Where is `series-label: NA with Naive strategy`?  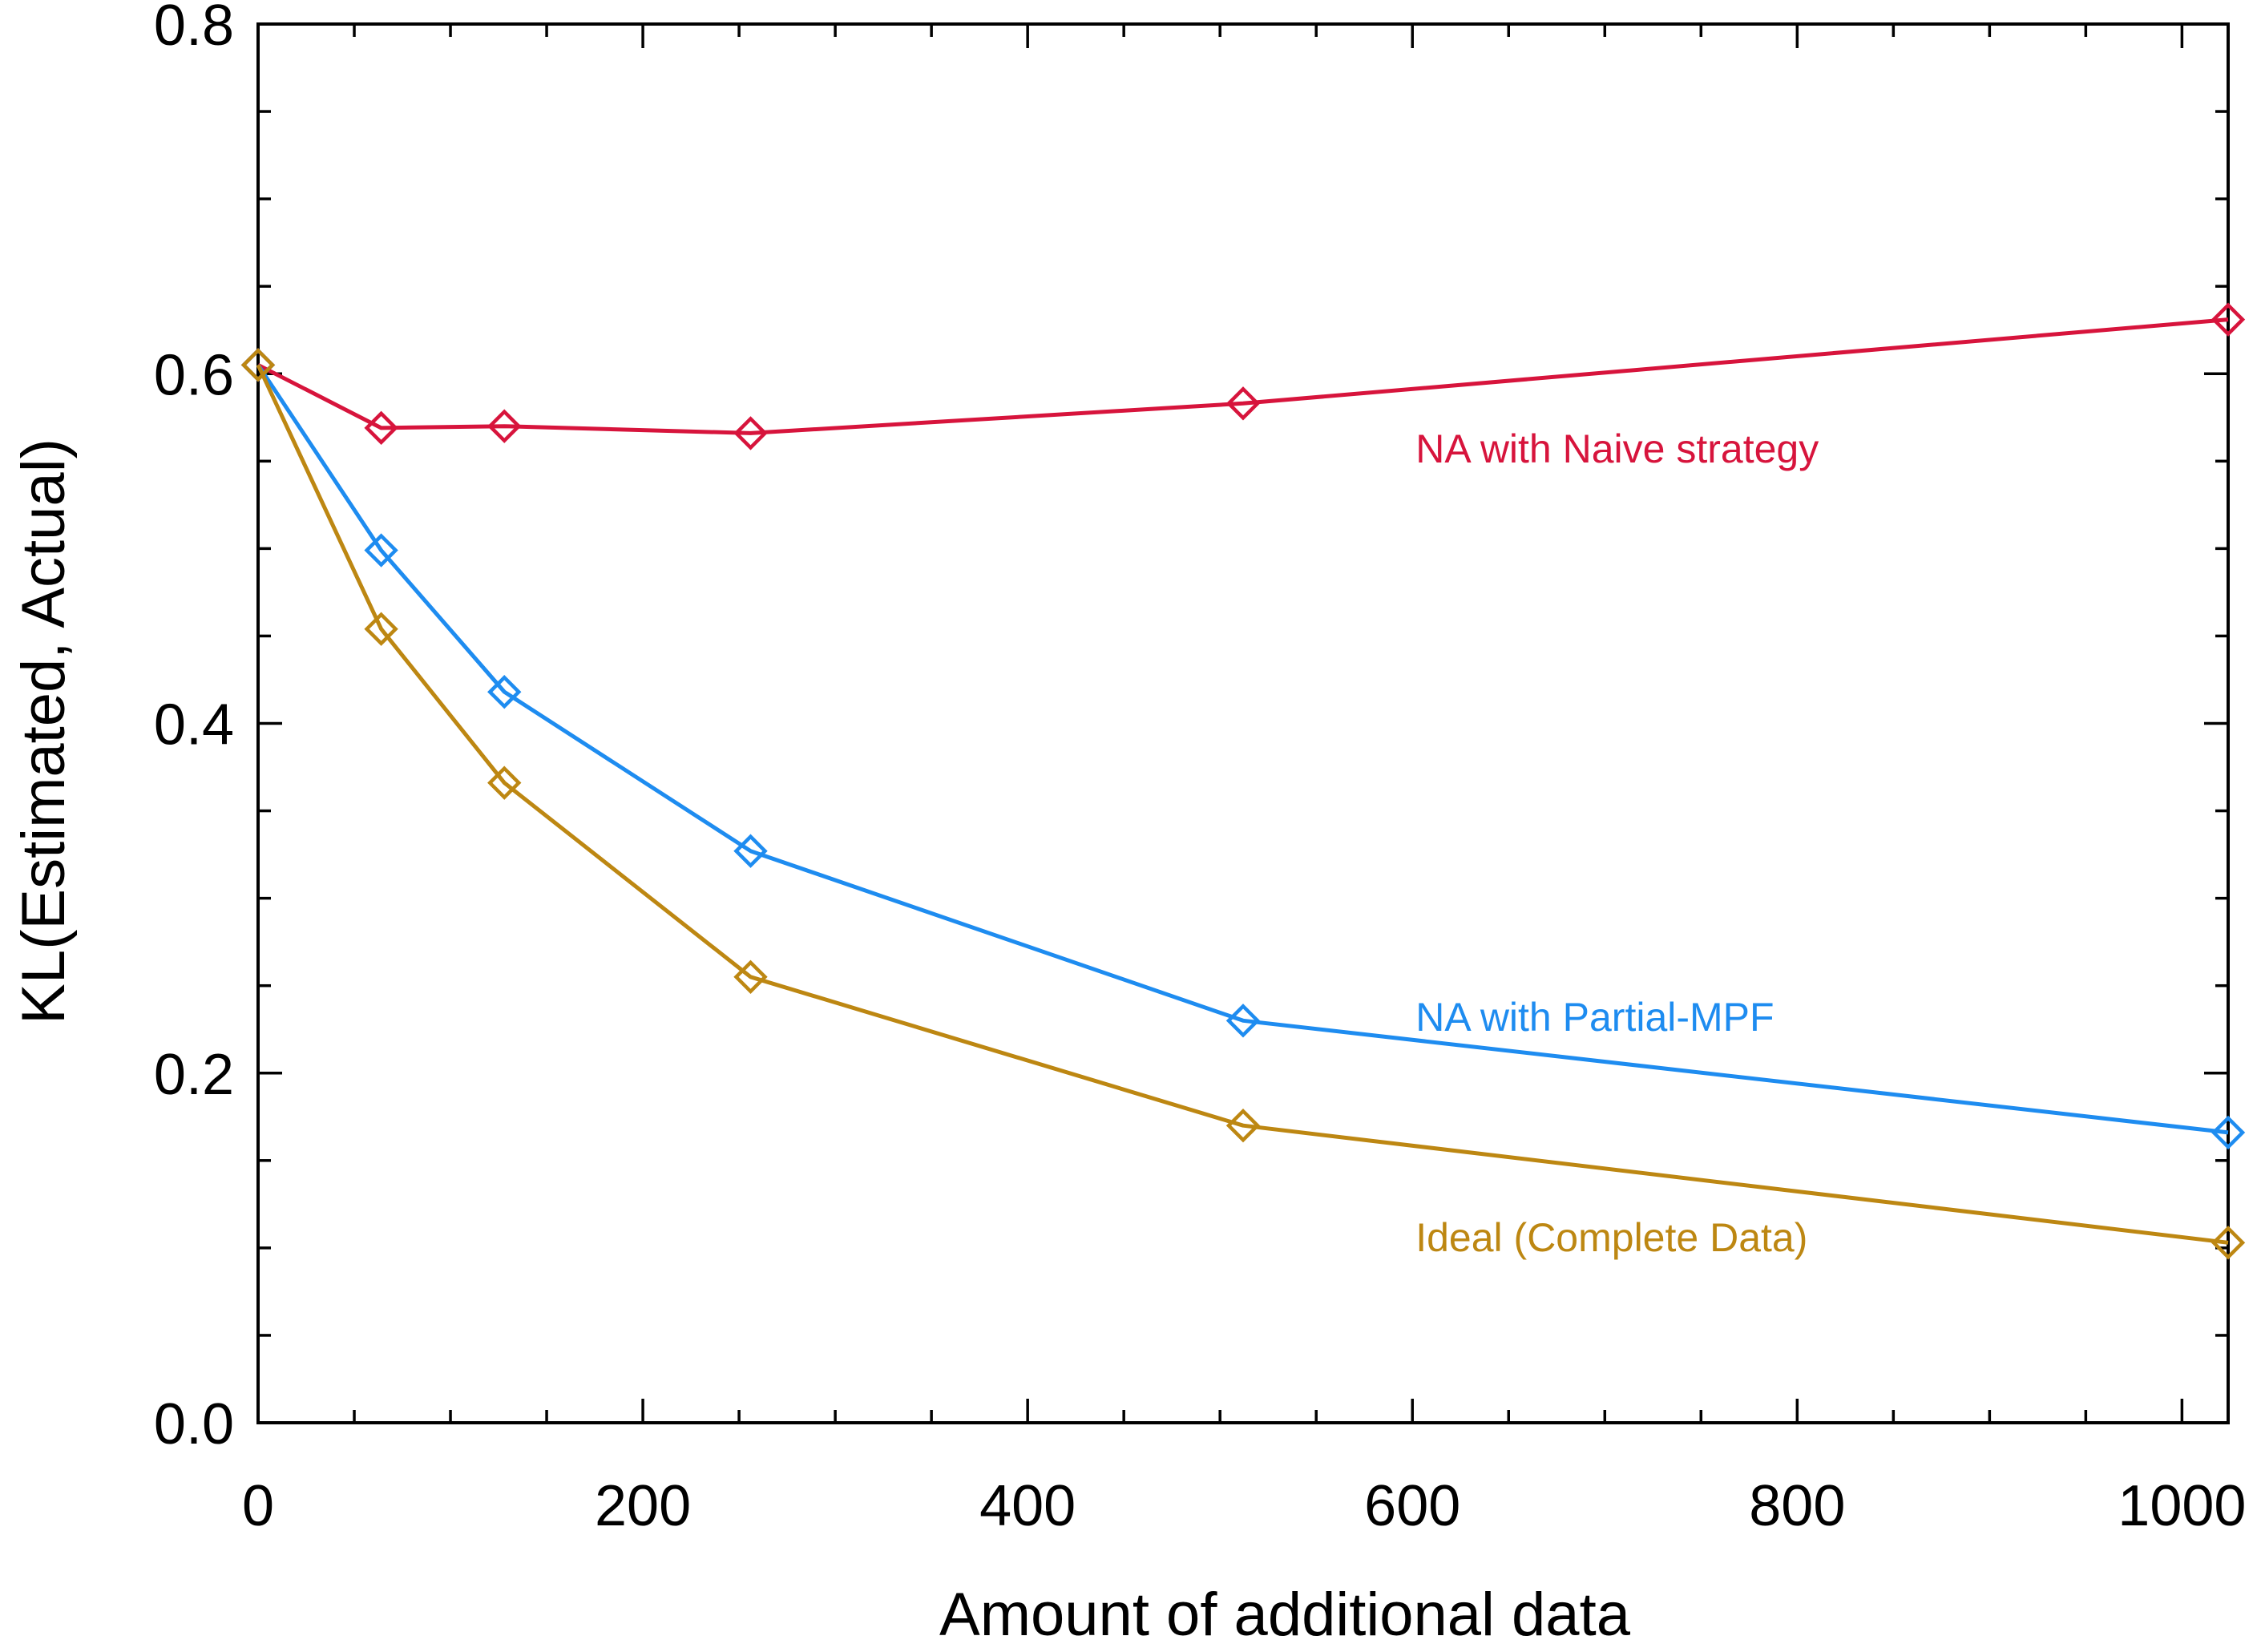
series-label: NA with Naive strategy is located at coordinates (1617, 448).